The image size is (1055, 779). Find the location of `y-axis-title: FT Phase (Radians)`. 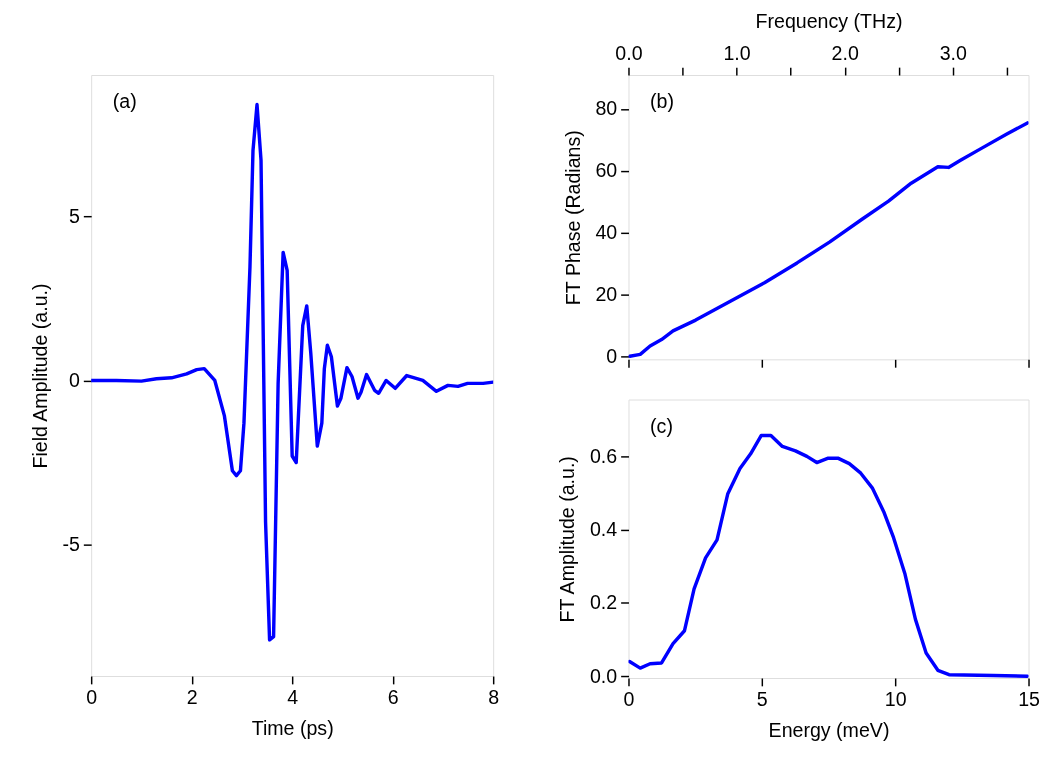

y-axis-title: FT Phase (Radians) is located at coordinates (572, 218).